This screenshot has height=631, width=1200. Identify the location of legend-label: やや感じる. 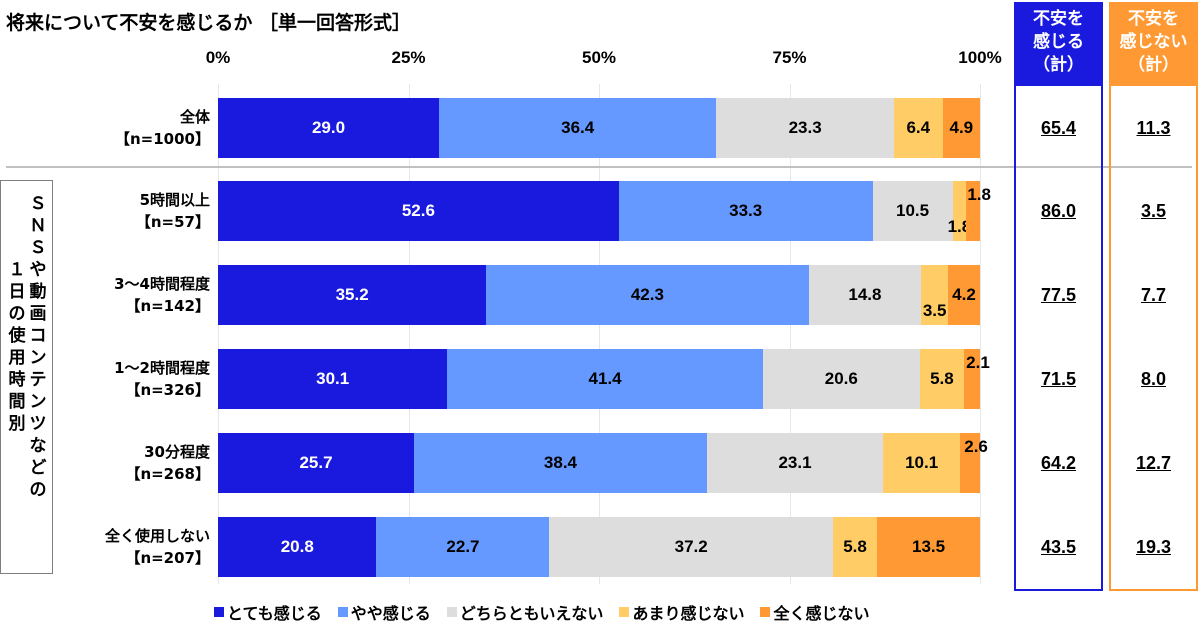
(390, 613).